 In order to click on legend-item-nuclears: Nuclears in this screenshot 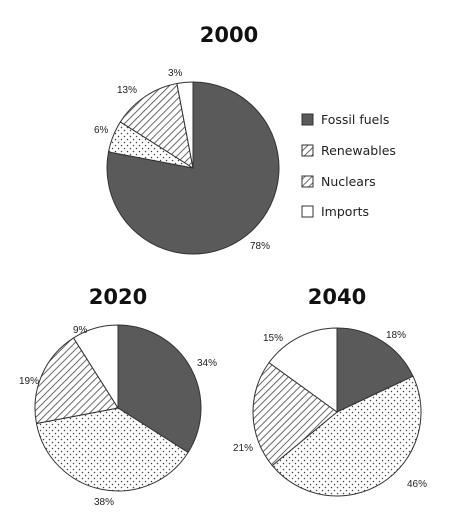, I will do `click(338, 181)`.